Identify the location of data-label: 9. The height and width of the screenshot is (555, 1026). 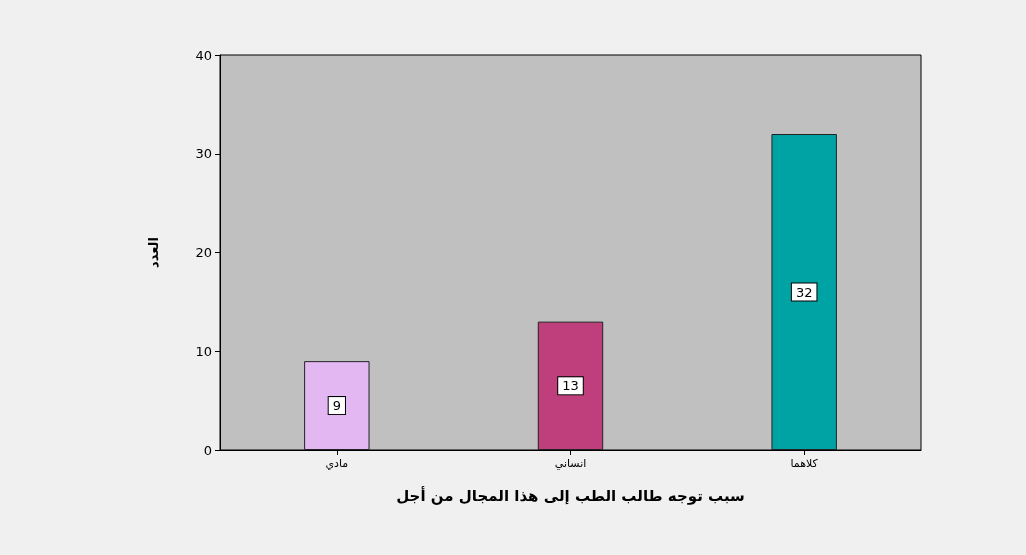
(336, 406).